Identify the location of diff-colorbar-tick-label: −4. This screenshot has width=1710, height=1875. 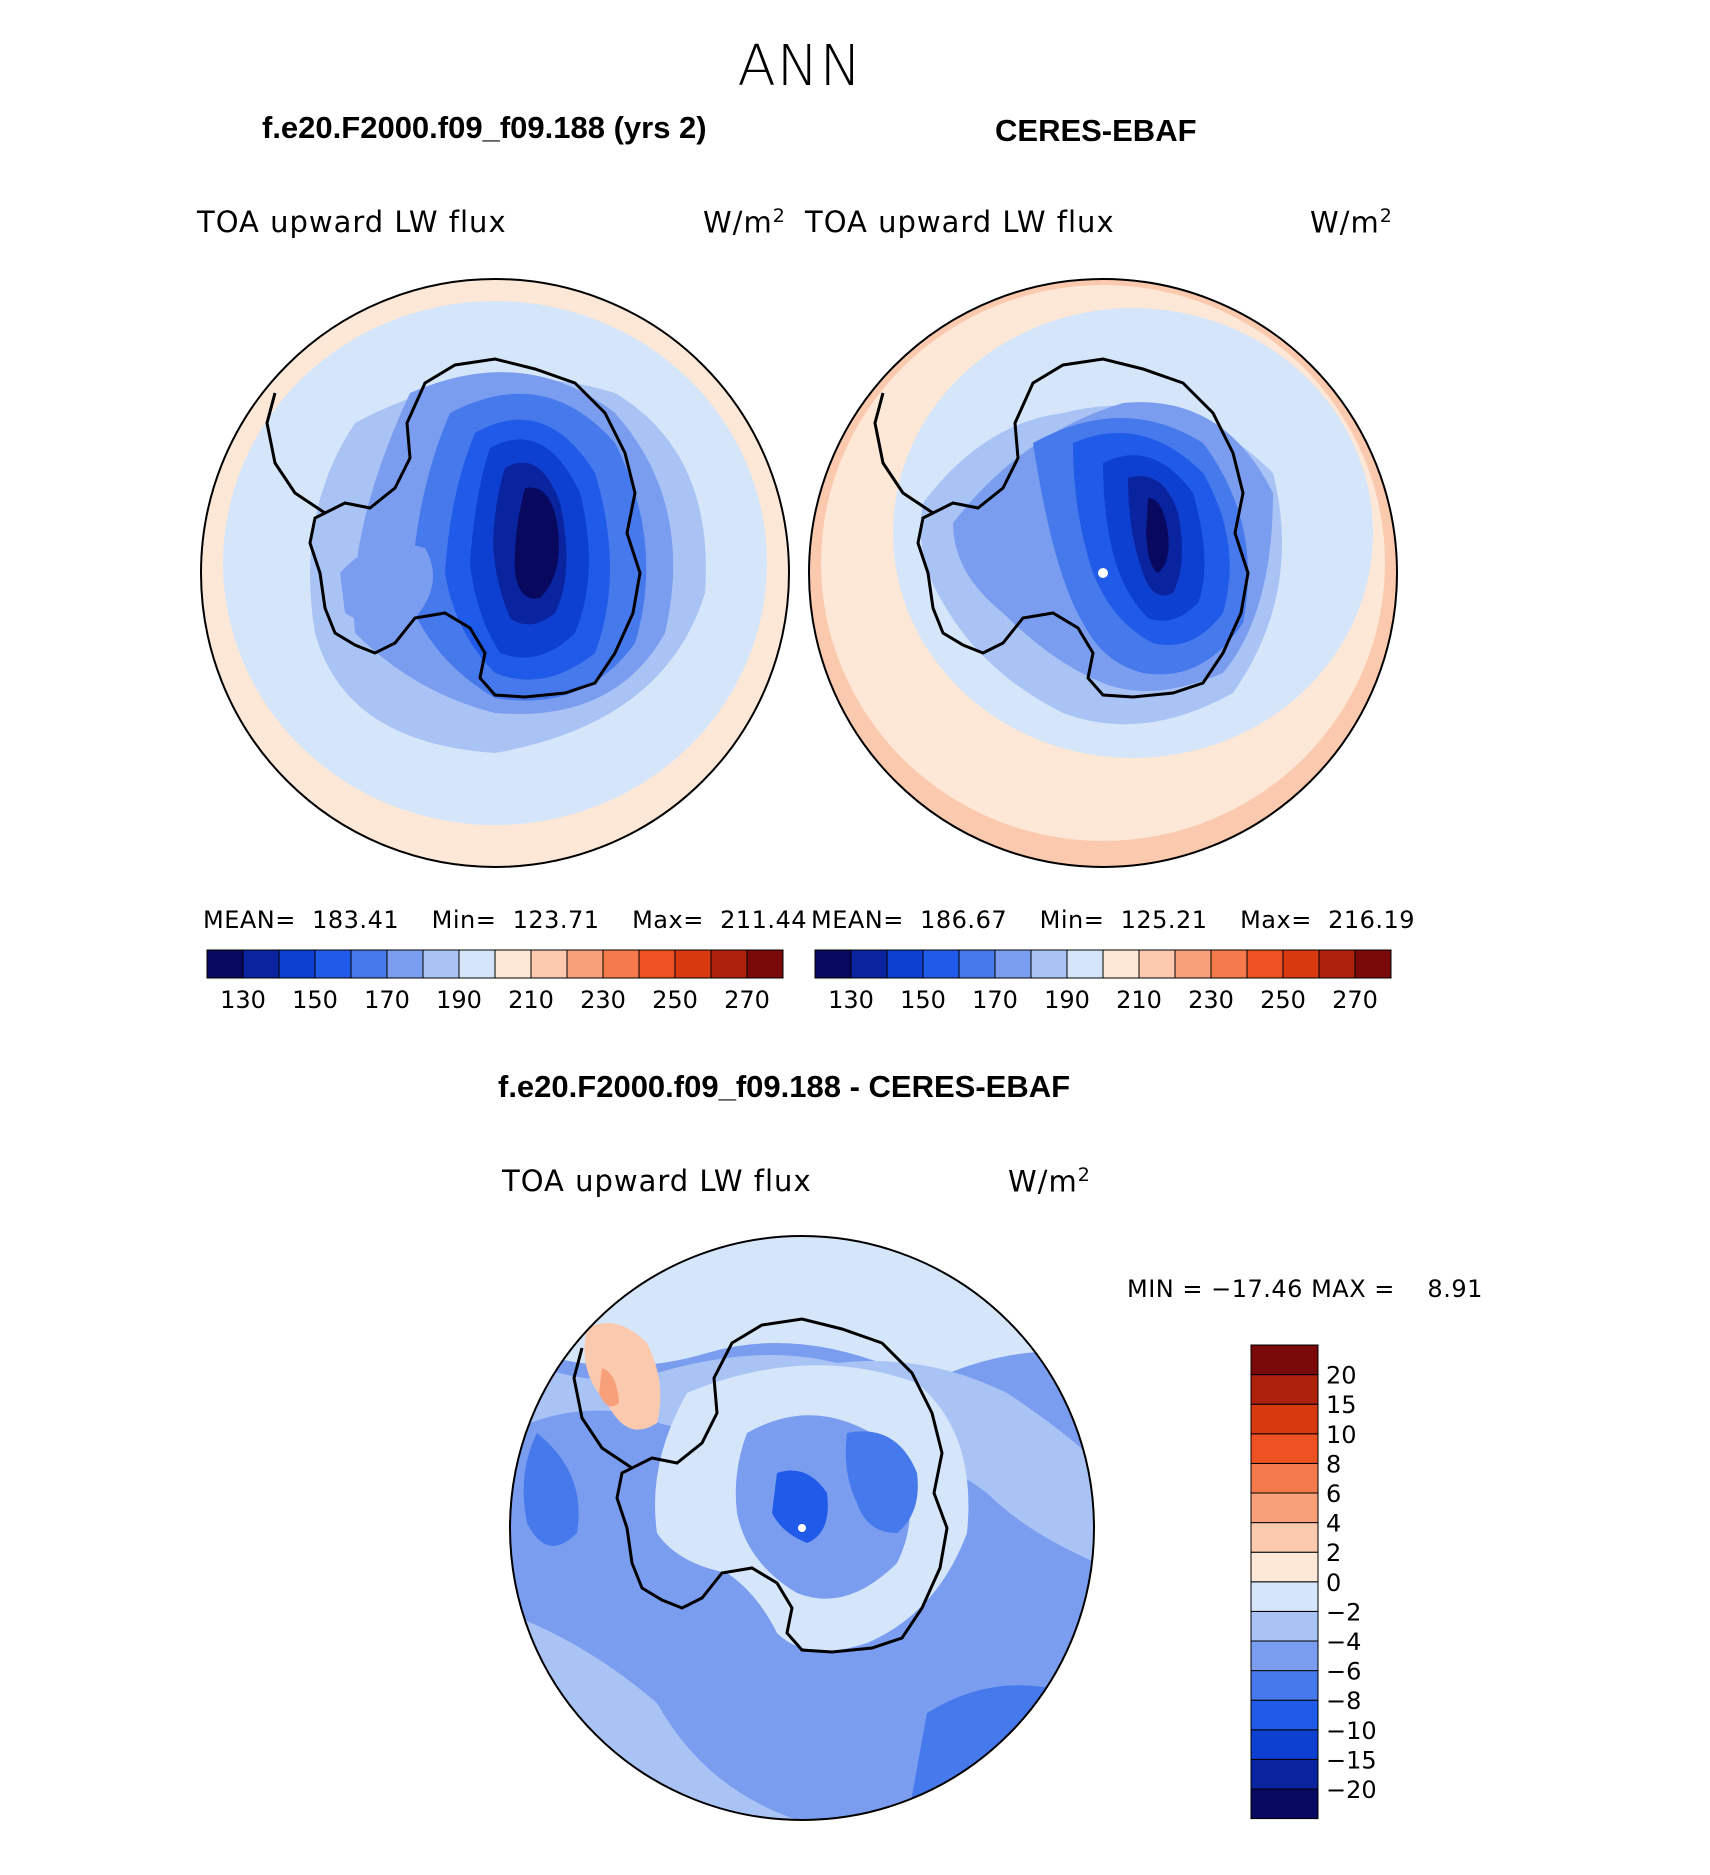
(1343, 1642).